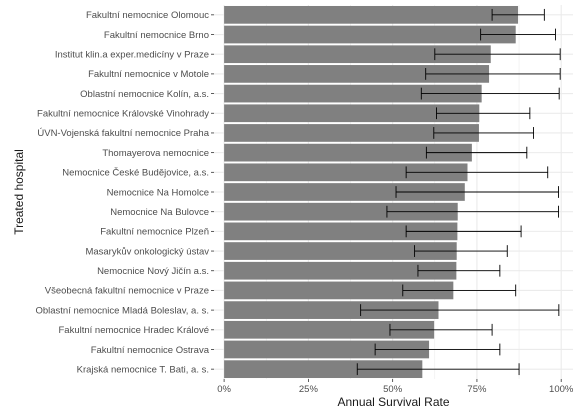 The height and width of the screenshot is (411, 575). What do you see at coordinates (159, 212) in the screenshot?
I see `y-tick-label: Nemocnice Na Bulovce` at bounding box center [159, 212].